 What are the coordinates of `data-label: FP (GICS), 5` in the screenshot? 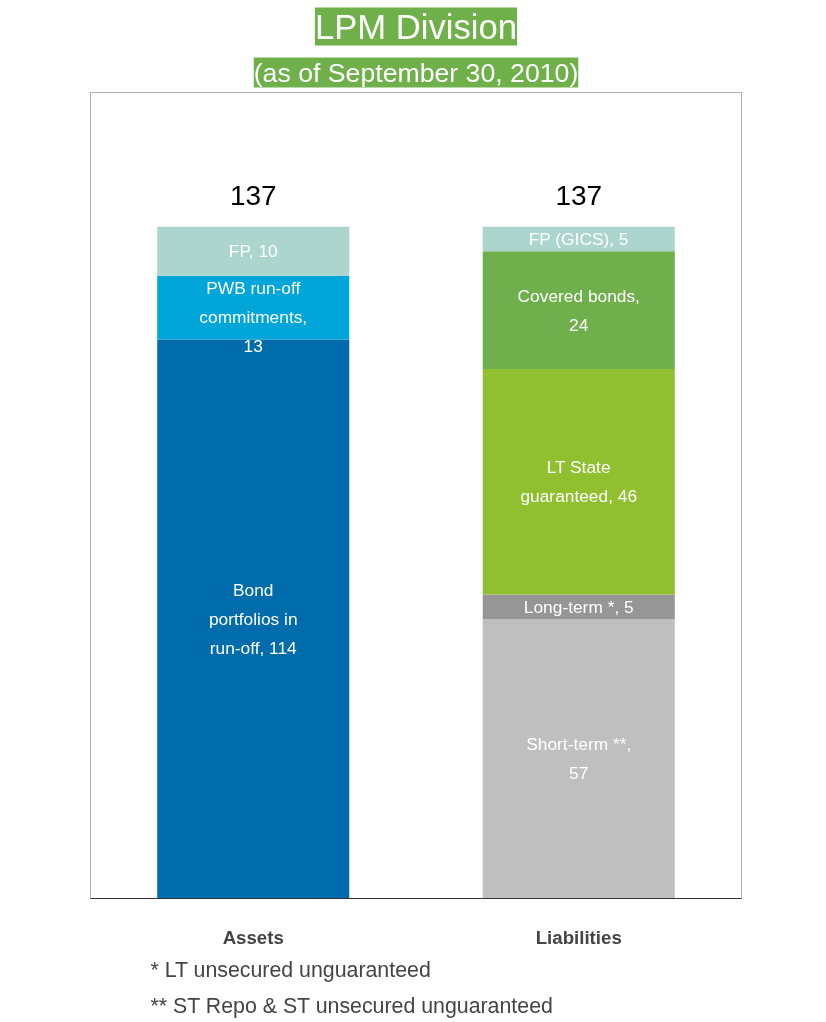 It's located at (578, 238).